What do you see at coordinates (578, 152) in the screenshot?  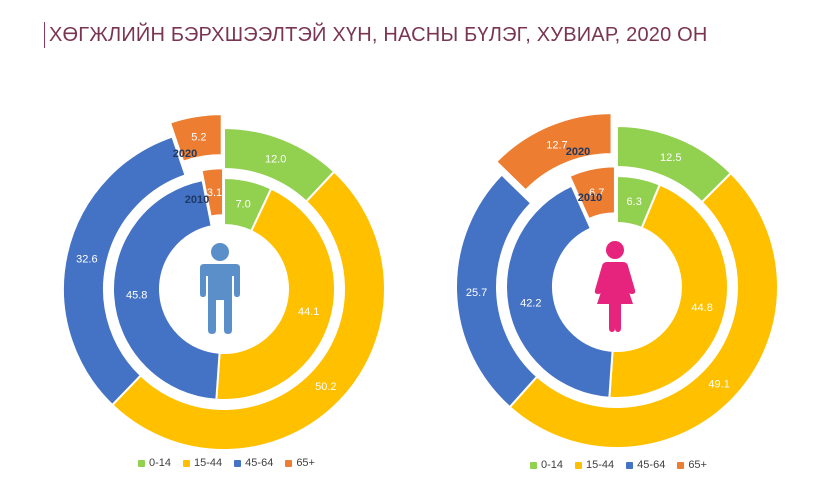 I see `chart2-series-label-outer: 2020` at bounding box center [578, 152].